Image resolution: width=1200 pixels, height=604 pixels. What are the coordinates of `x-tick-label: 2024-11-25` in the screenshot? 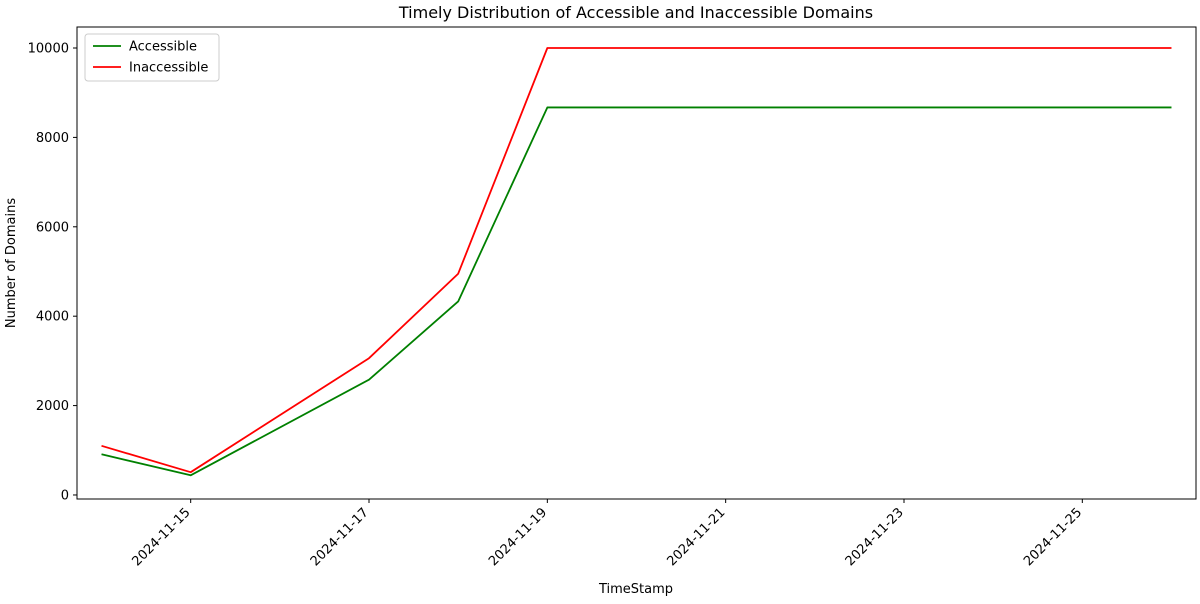 It's located at (1053, 537).